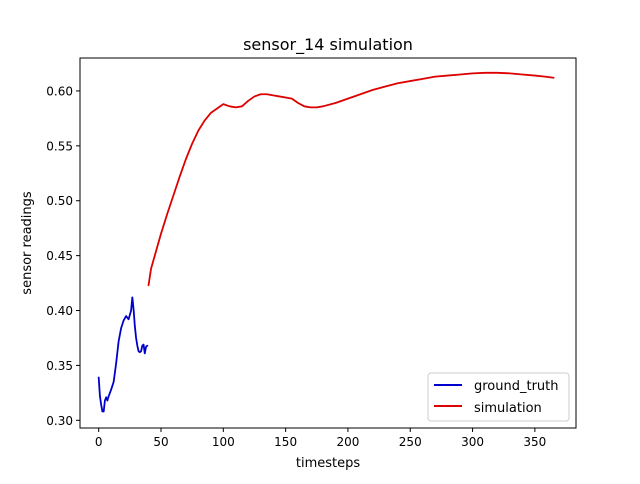 The width and height of the screenshot is (640, 484). What do you see at coordinates (59, 366) in the screenshot?
I see `y-tick-label: 0.35` at bounding box center [59, 366].